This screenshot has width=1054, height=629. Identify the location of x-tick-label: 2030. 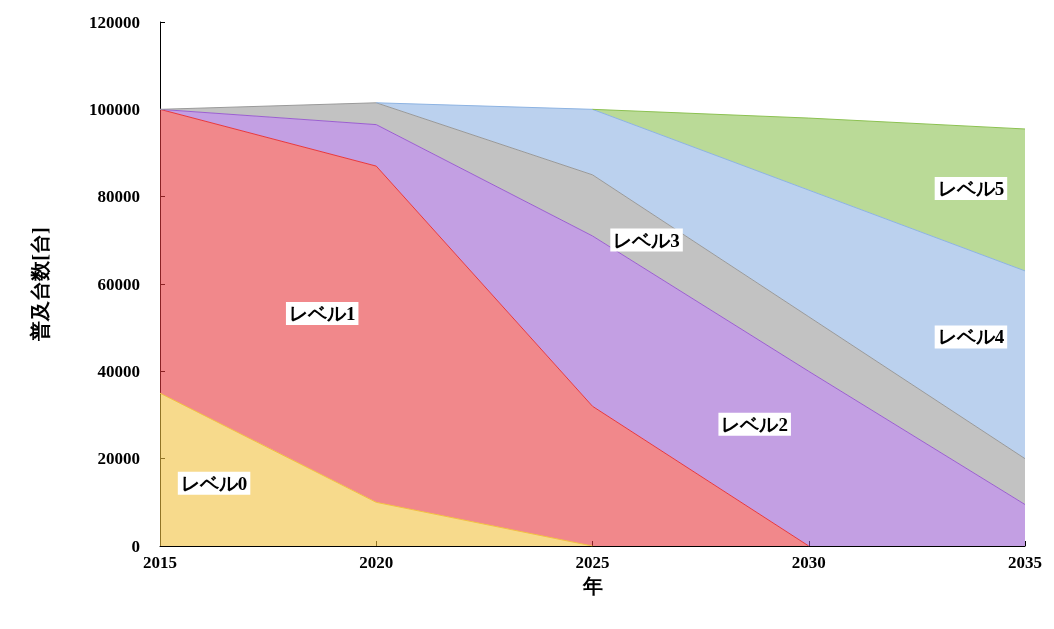
(808, 562).